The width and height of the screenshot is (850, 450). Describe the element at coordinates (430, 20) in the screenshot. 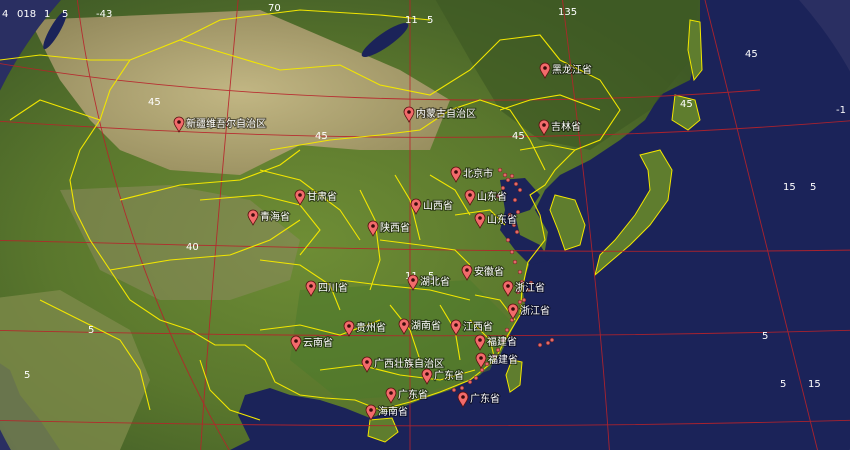

I see `graticule-label-mid-5: 5` at that location.